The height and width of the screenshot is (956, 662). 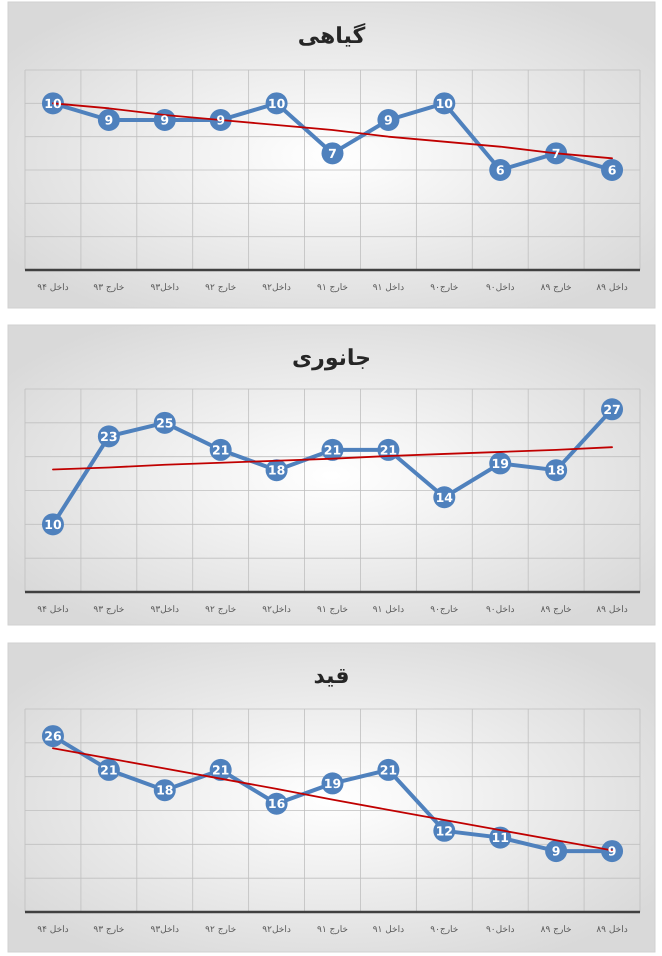 I want to click on data-label: 16, so click(x=277, y=804).